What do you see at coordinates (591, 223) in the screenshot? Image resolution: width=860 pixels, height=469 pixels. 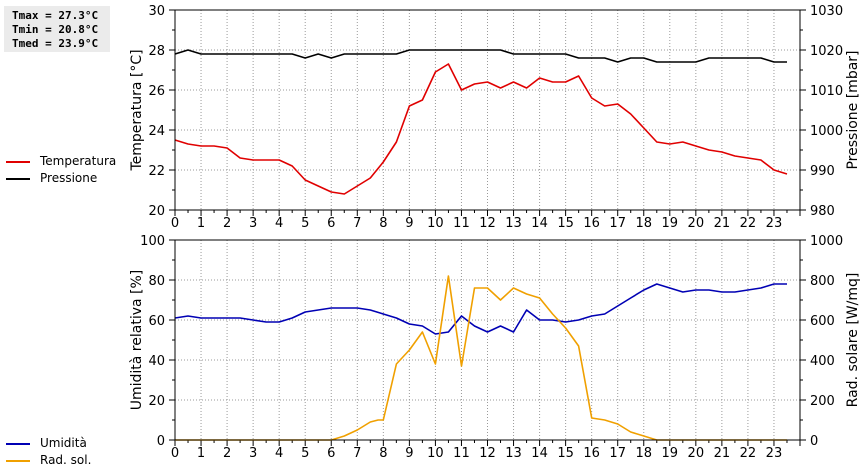 I see `panel1-x-tick-label: 16` at bounding box center [591, 223].